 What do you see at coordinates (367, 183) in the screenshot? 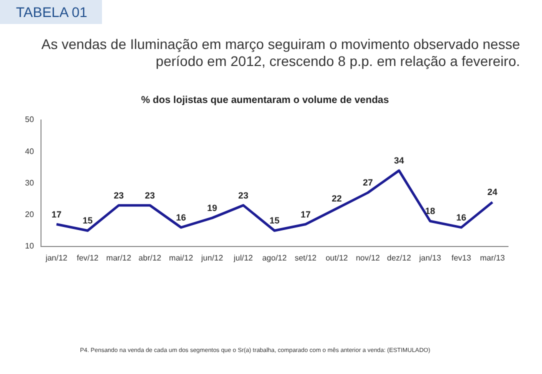
I see `data-label: 27` at bounding box center [367, 183].